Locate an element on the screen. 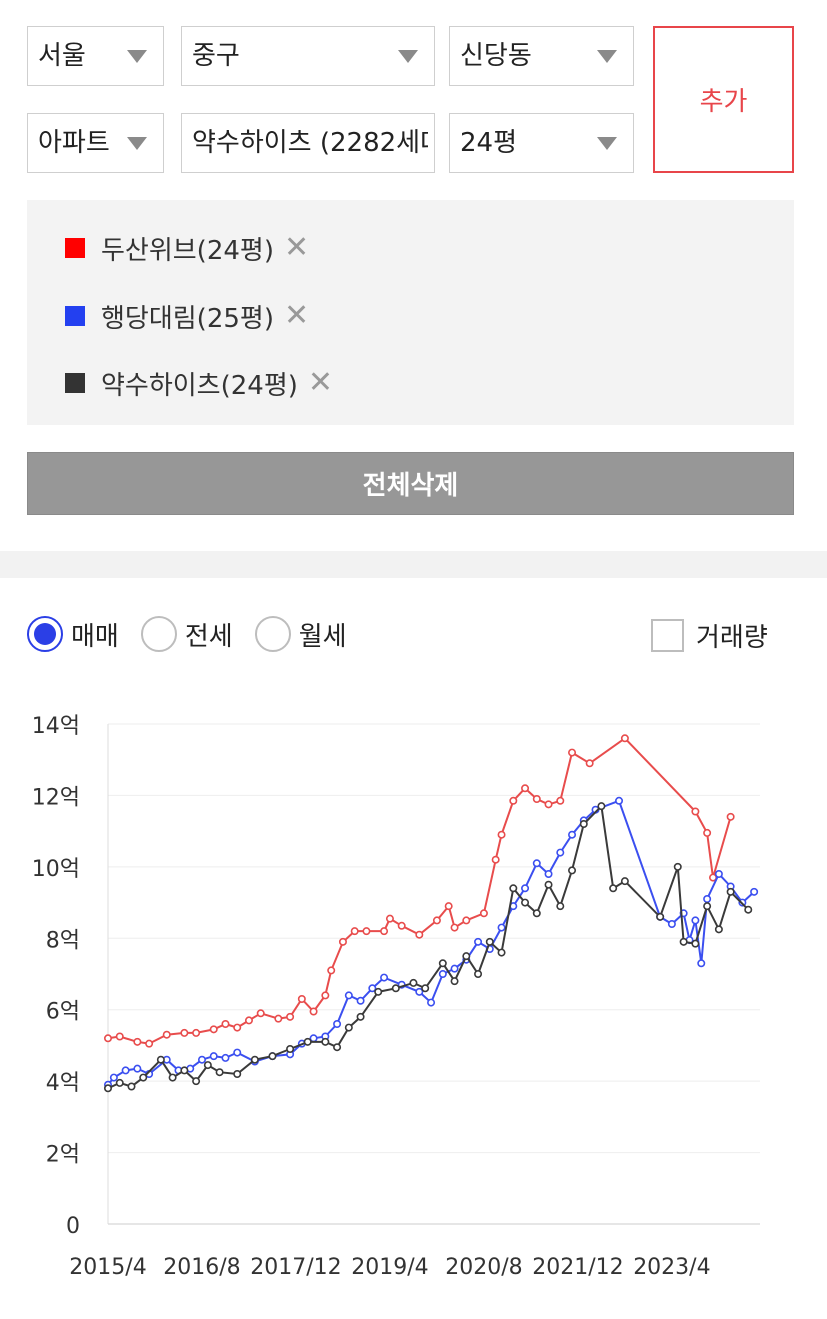 Image resolution: width=827 pixels, height=1319 pixels. volume-label: 거래량 is located at coordinates (732, 638).